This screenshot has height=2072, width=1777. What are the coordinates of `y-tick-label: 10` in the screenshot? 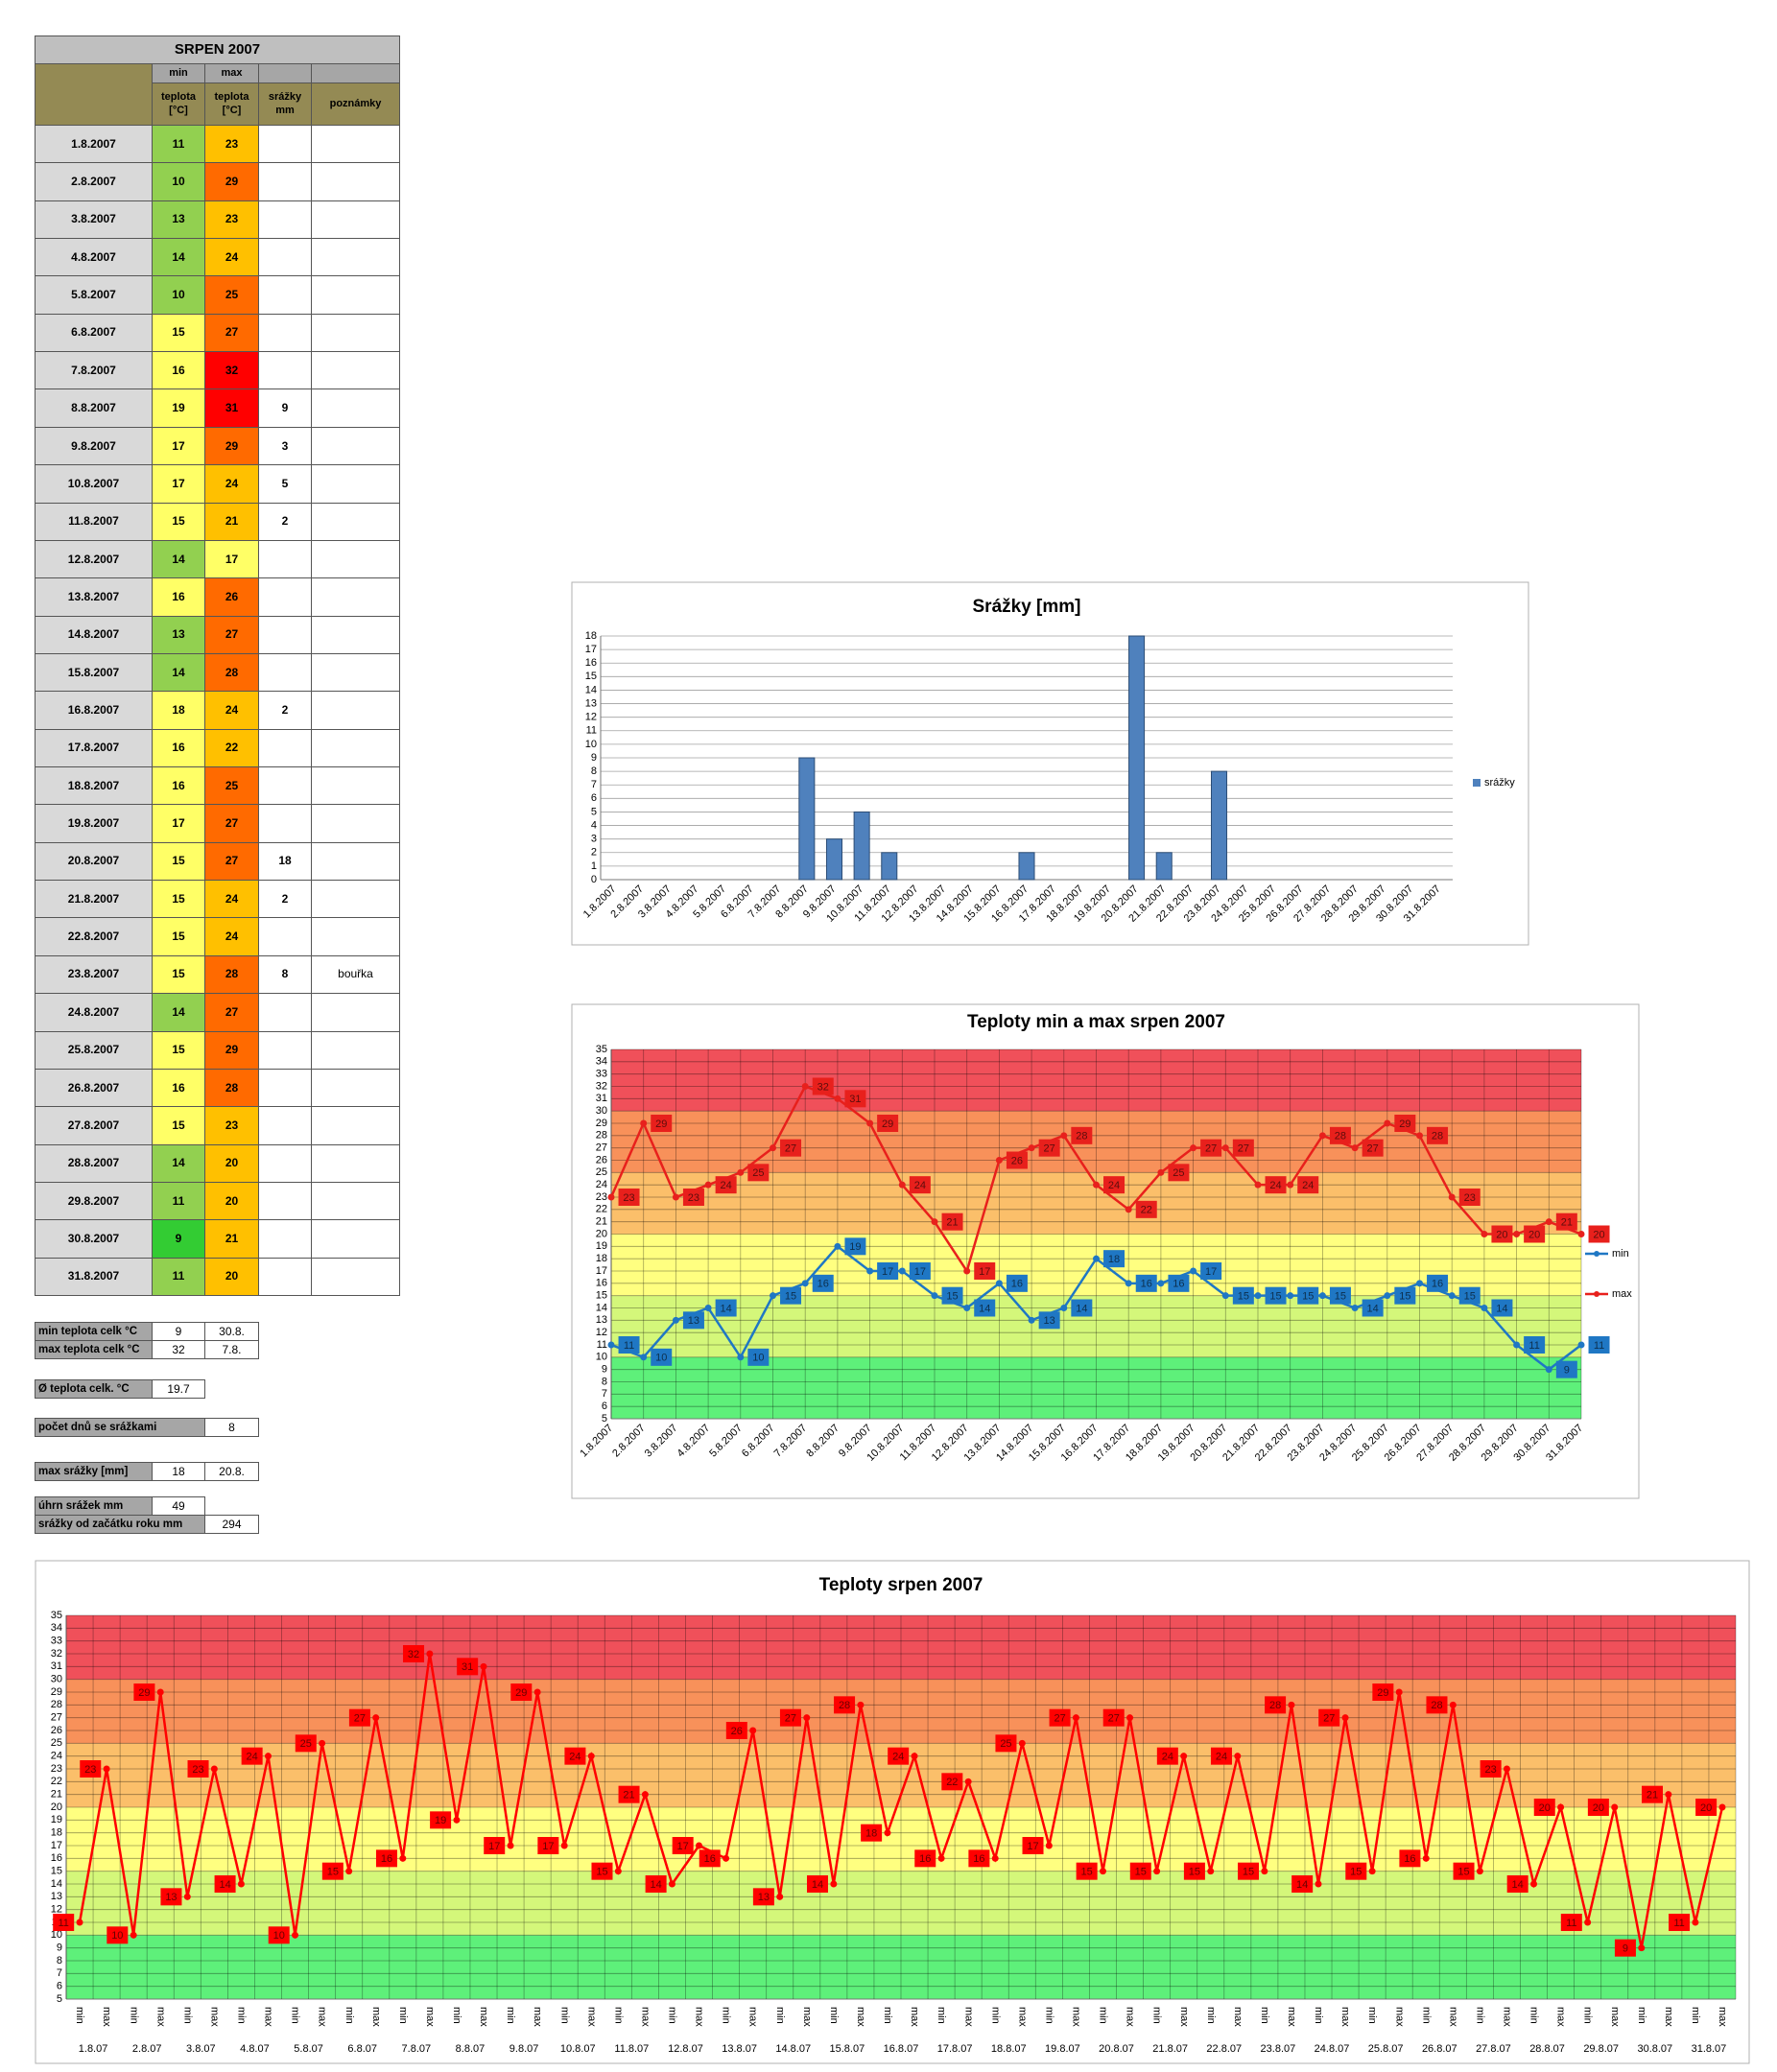 It's located at (591, 744).